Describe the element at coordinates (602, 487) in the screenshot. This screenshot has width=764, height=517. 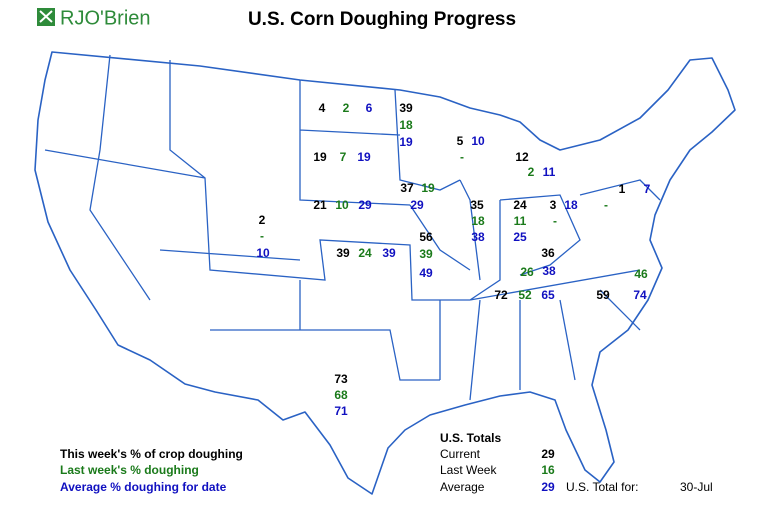
I see `date-label: U.S. Total for:` at that location.